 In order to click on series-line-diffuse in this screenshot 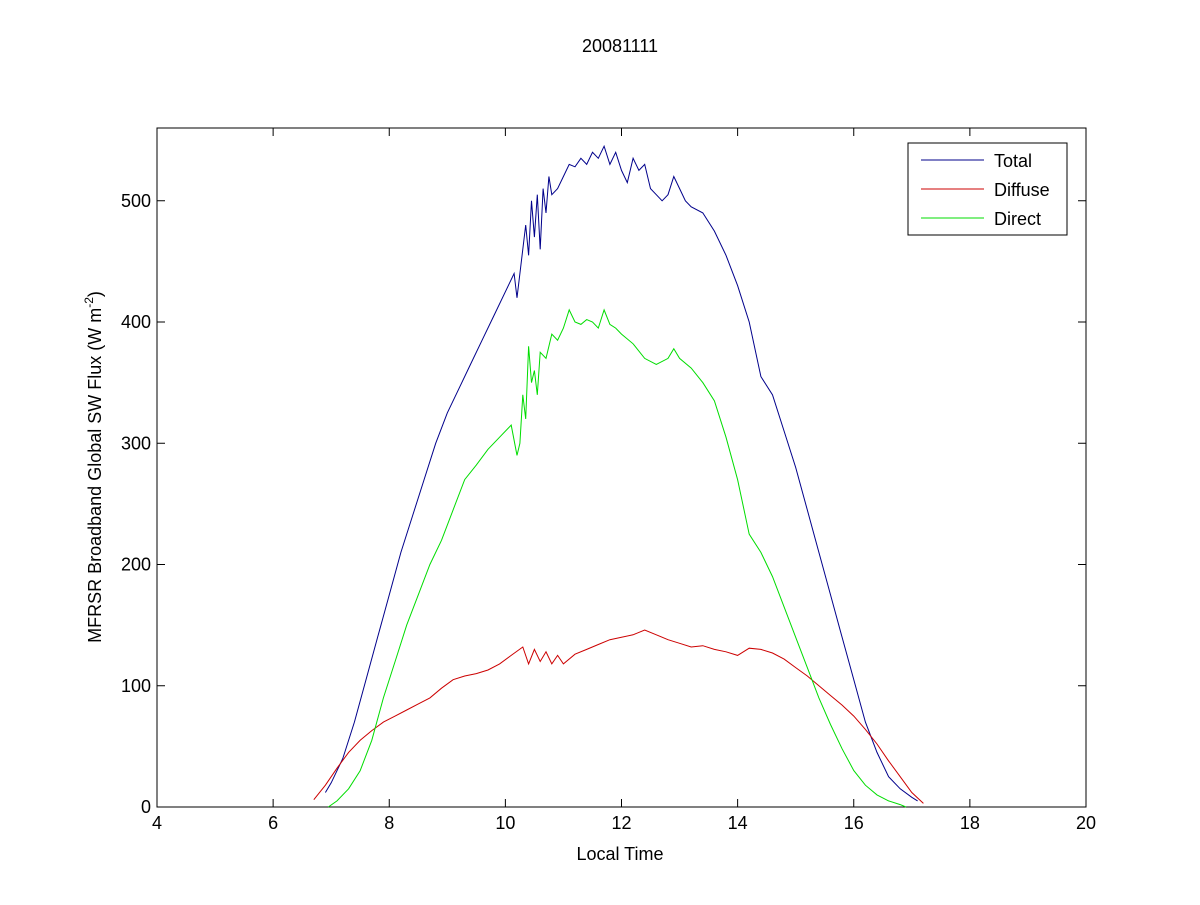, I will do `click(618, 716)`.